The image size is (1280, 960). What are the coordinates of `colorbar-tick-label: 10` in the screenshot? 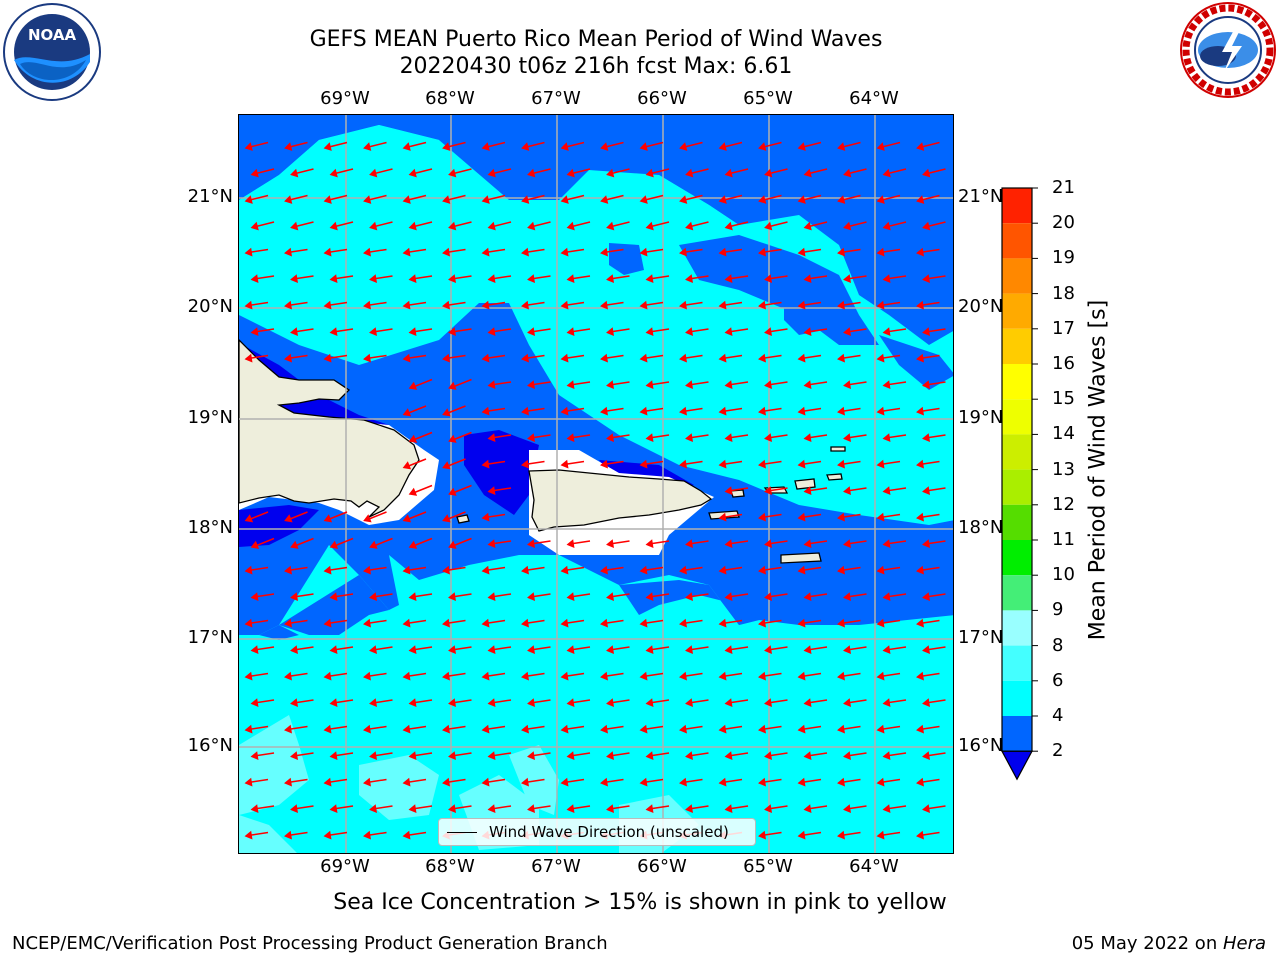 It's located at (1063, 575).